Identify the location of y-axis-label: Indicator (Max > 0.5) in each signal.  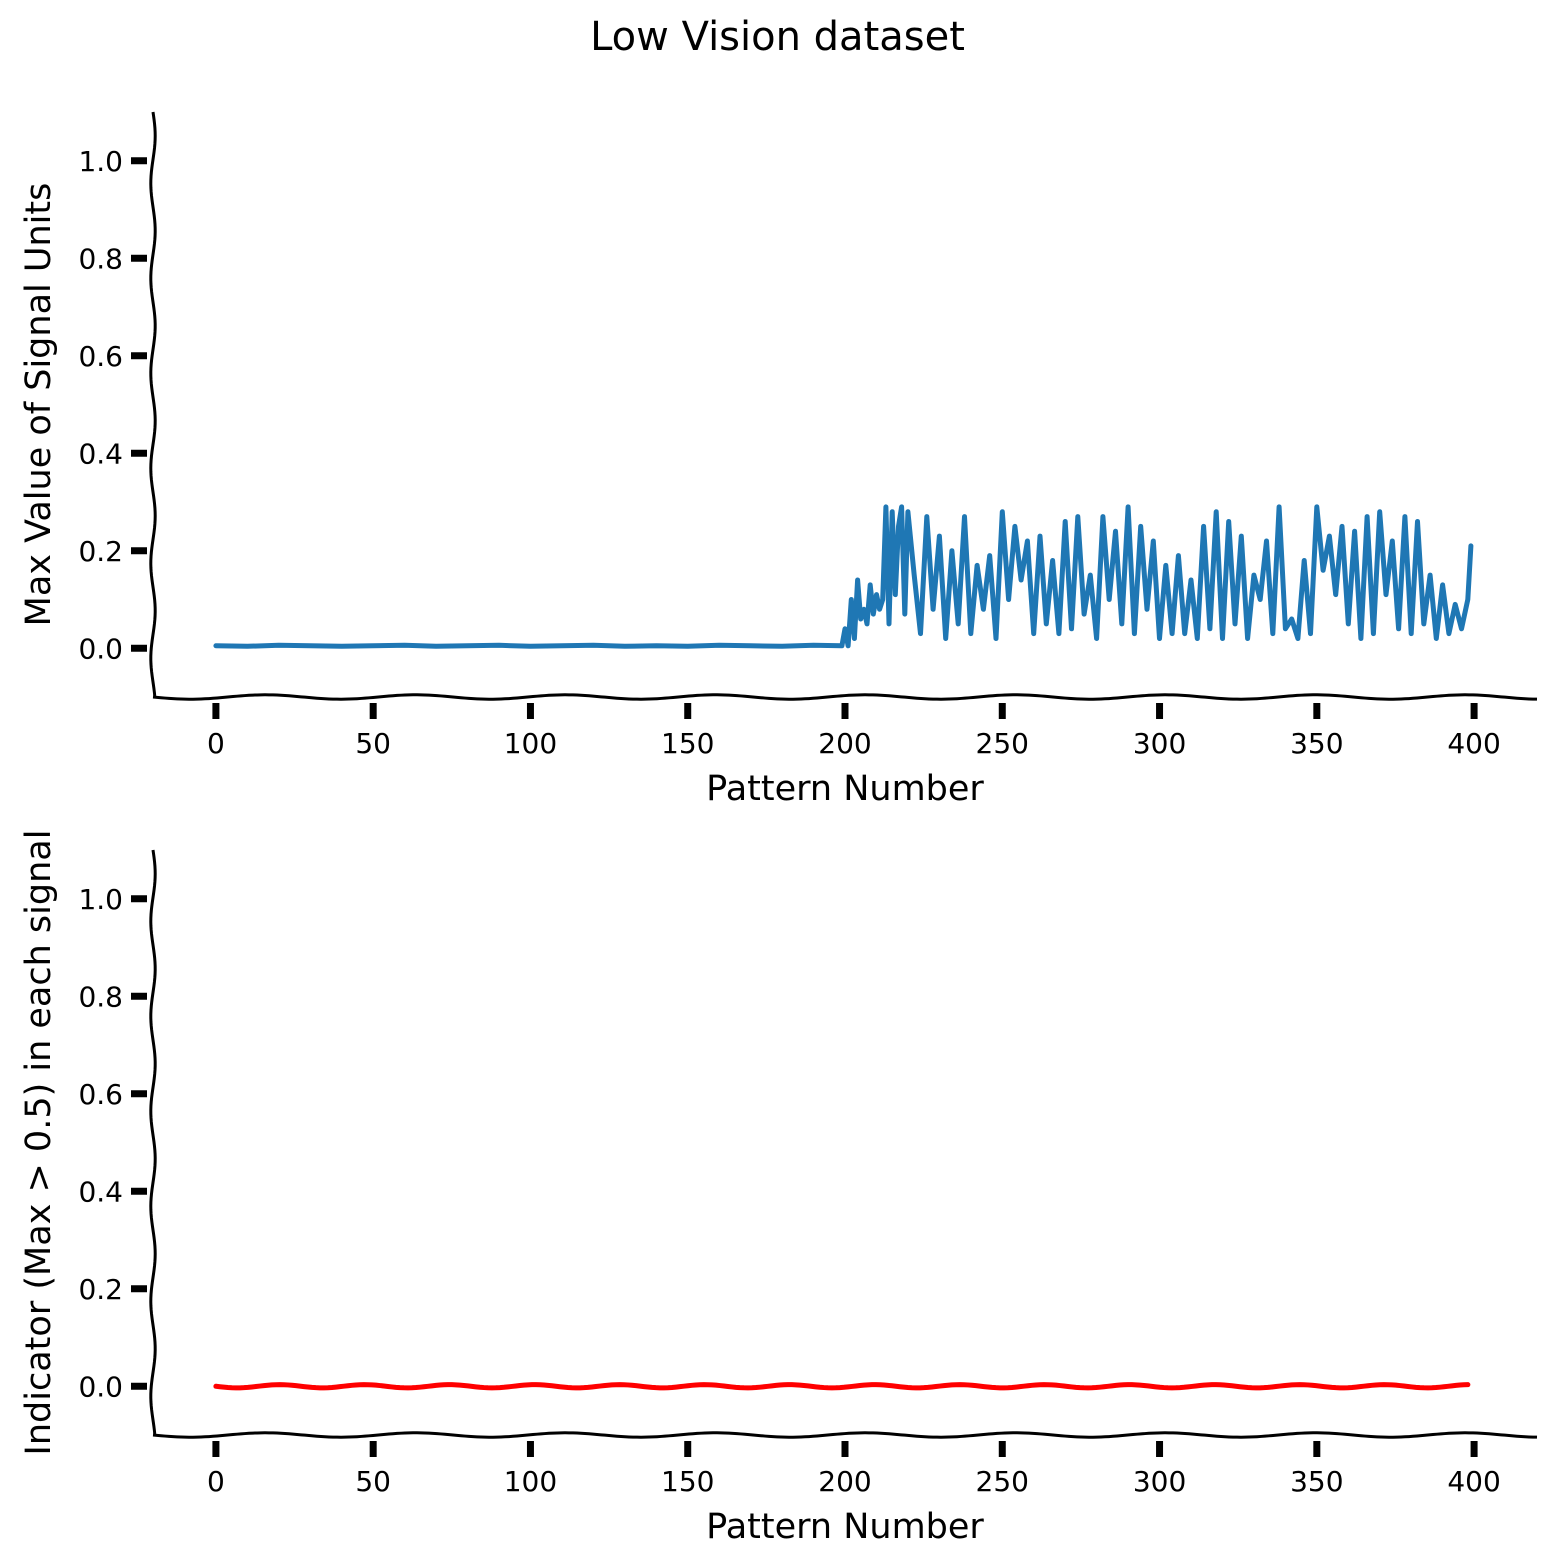
(39, 1143).